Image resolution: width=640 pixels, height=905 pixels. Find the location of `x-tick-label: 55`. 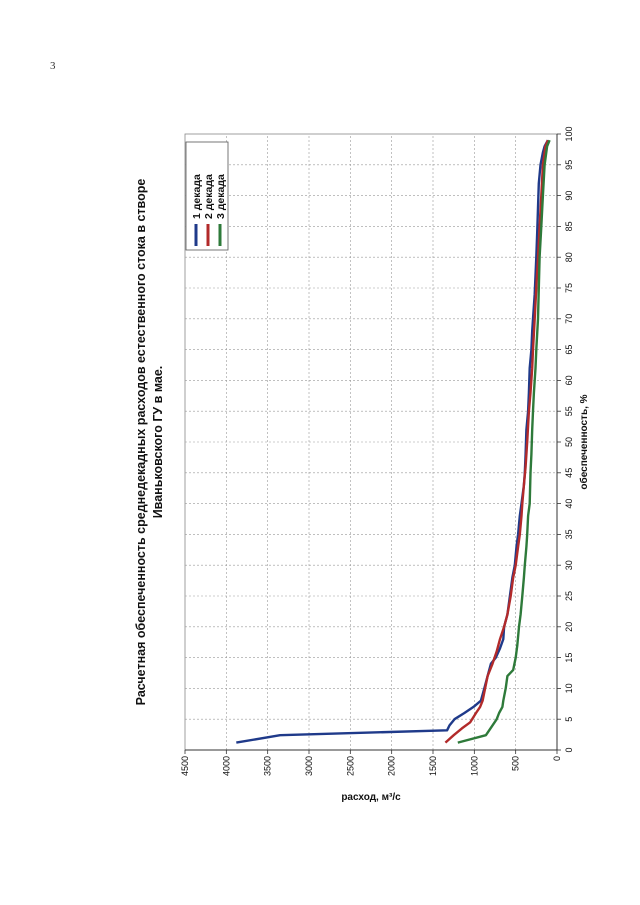

x-tick-label: 55 is located at coordinates (569, 411).